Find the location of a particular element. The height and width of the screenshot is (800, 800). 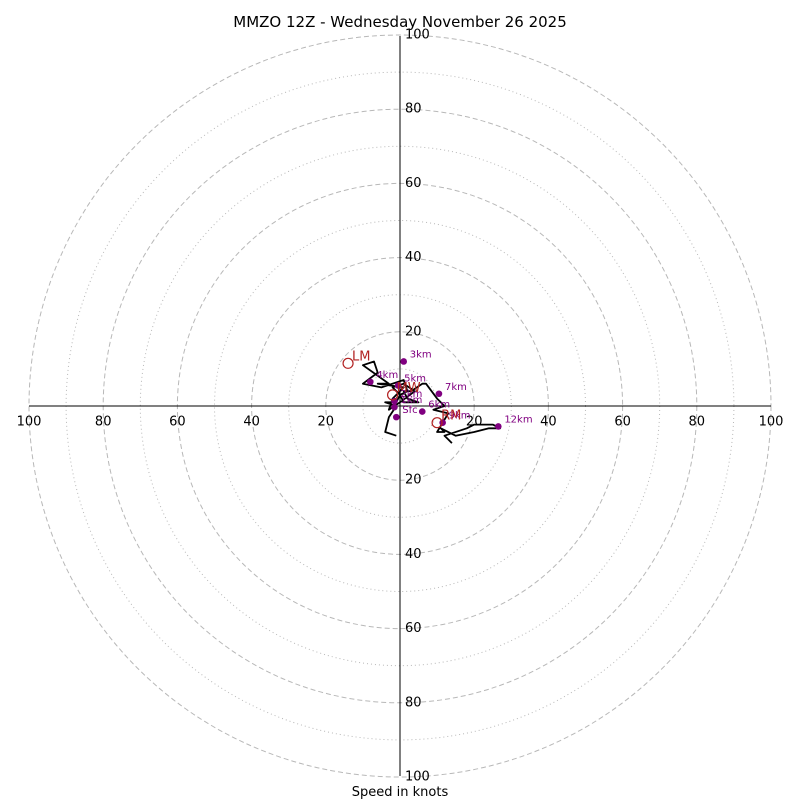

tick-label-left: 60 is located at coordinates (177, 422).